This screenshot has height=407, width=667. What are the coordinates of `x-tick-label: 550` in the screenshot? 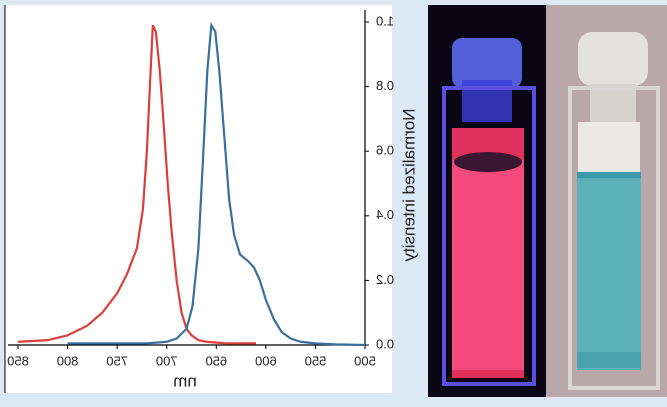 It's located at (316, 360).